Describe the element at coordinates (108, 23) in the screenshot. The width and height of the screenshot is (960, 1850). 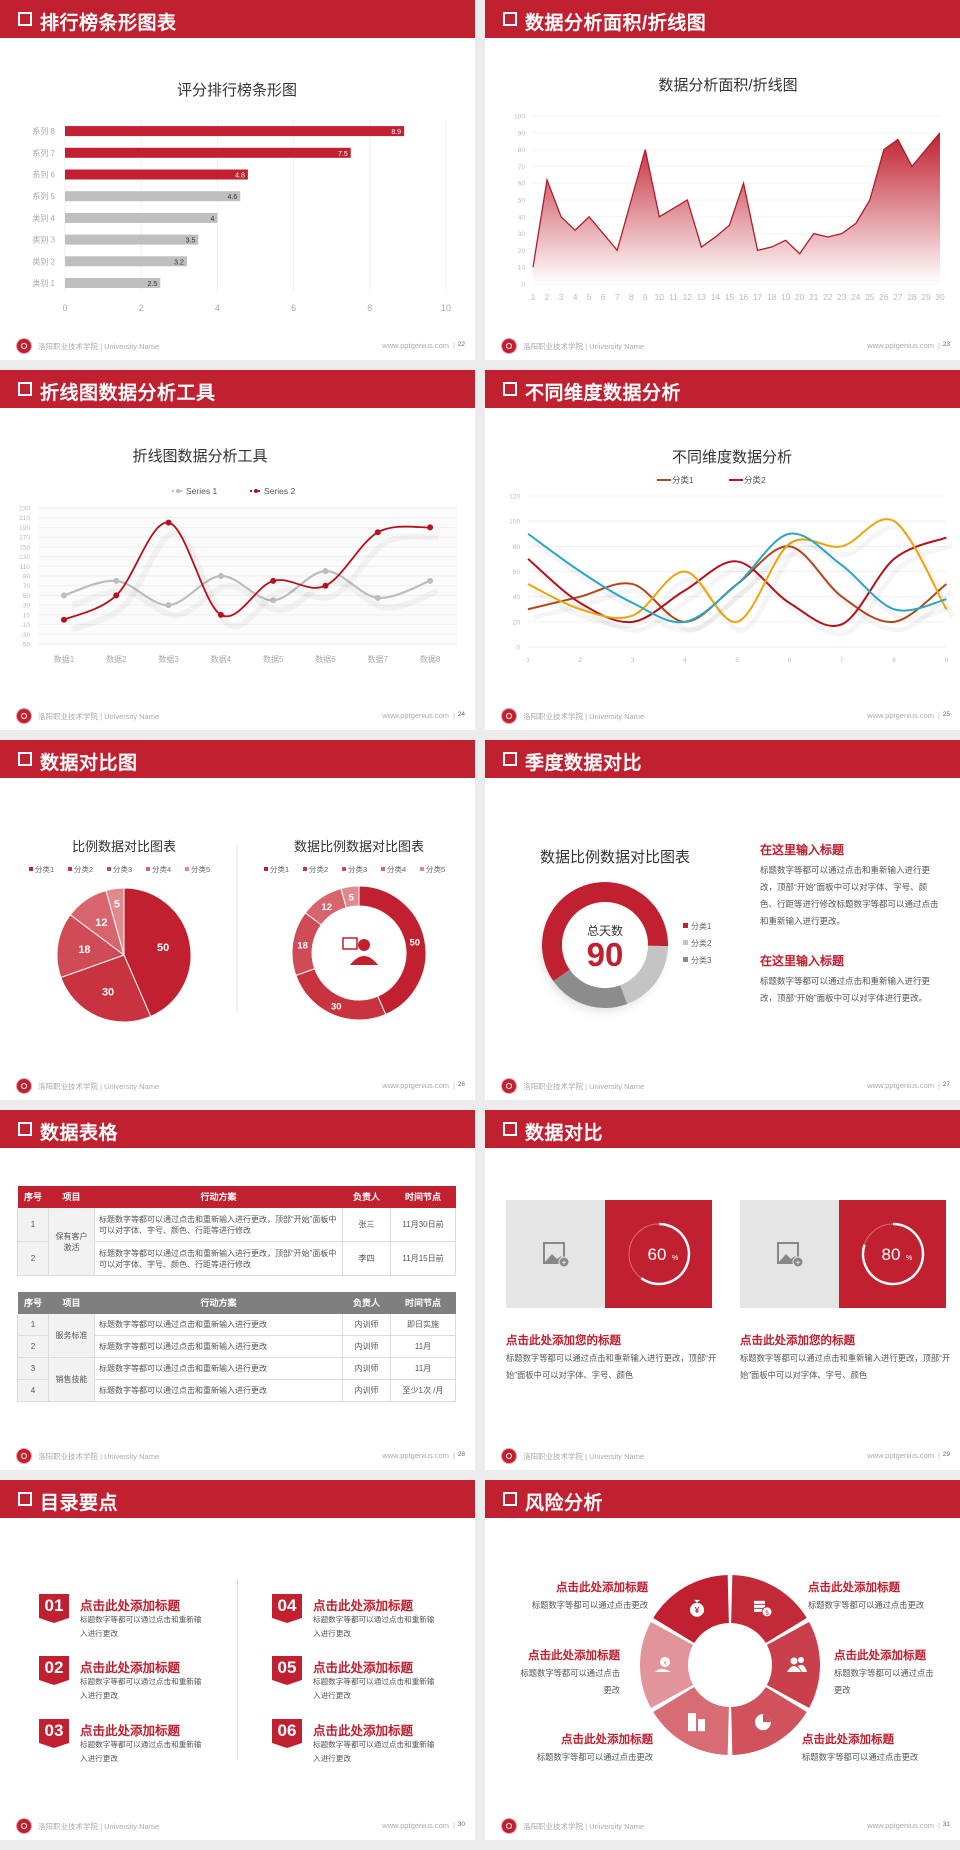
I see `slide-title: 排行榜条形图表` at that location.